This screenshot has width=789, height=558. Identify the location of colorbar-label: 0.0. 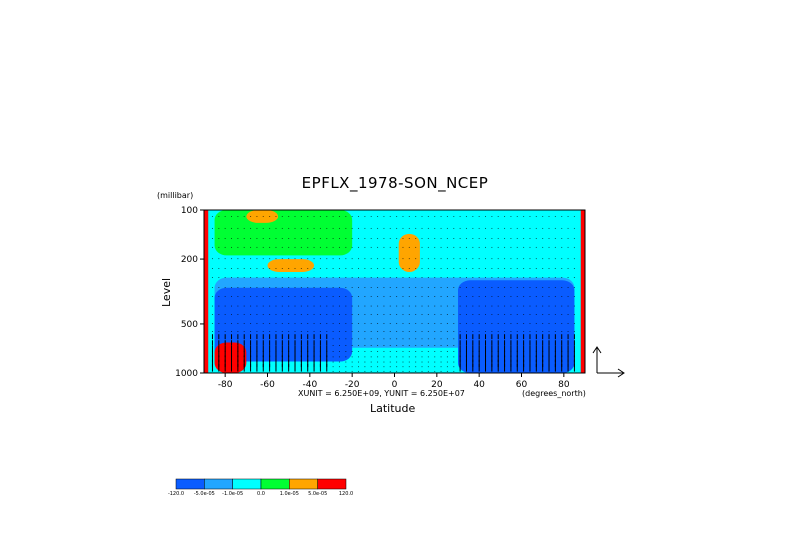
(261, 494).